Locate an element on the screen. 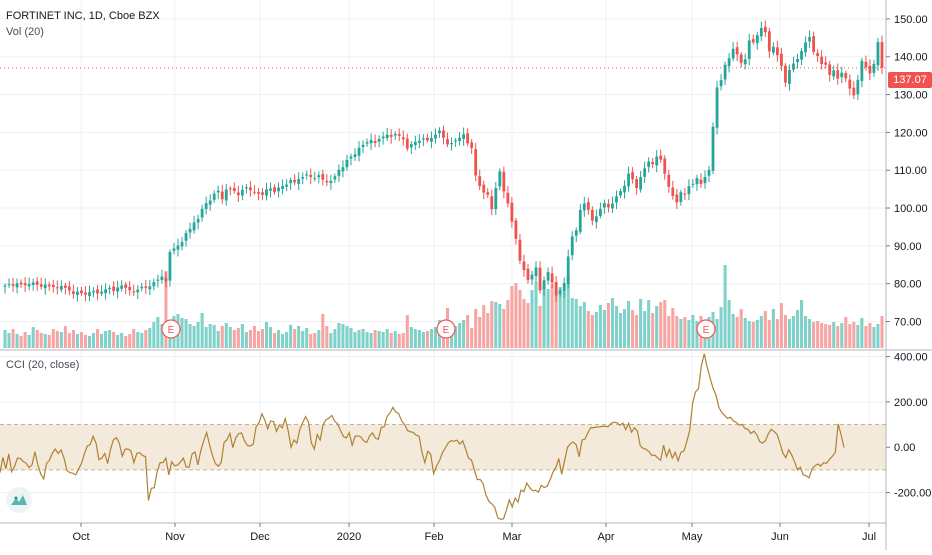 This screenshot has width=932, height=555. price-tick-label: 80.00 is located at coordinates (908, 285).